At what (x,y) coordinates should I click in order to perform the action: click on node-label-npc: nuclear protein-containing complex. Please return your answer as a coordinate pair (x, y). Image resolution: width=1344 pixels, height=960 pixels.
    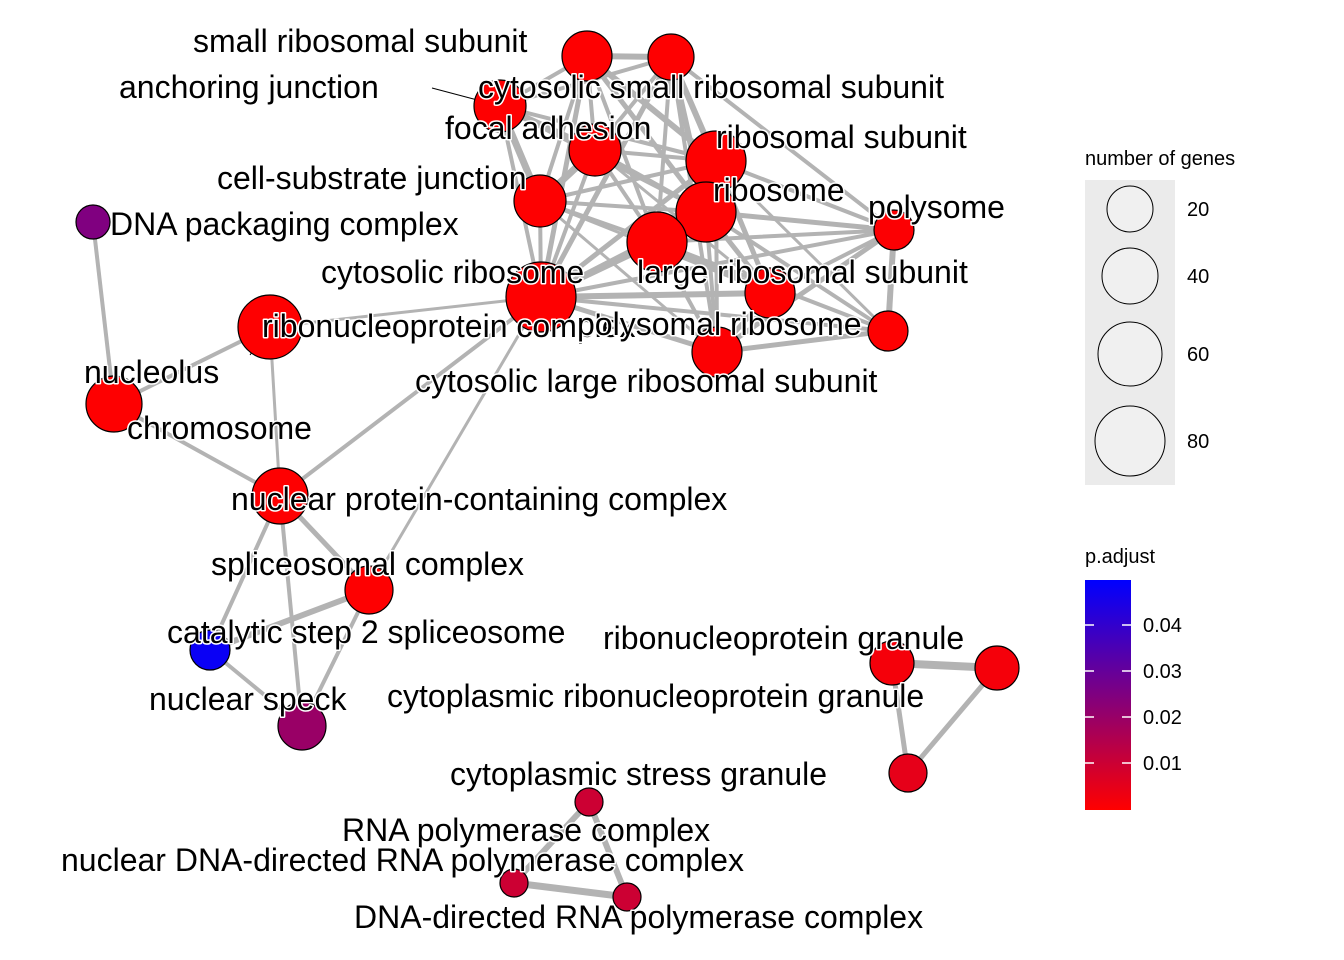
    Looking at the image, I should click on (479, 499).